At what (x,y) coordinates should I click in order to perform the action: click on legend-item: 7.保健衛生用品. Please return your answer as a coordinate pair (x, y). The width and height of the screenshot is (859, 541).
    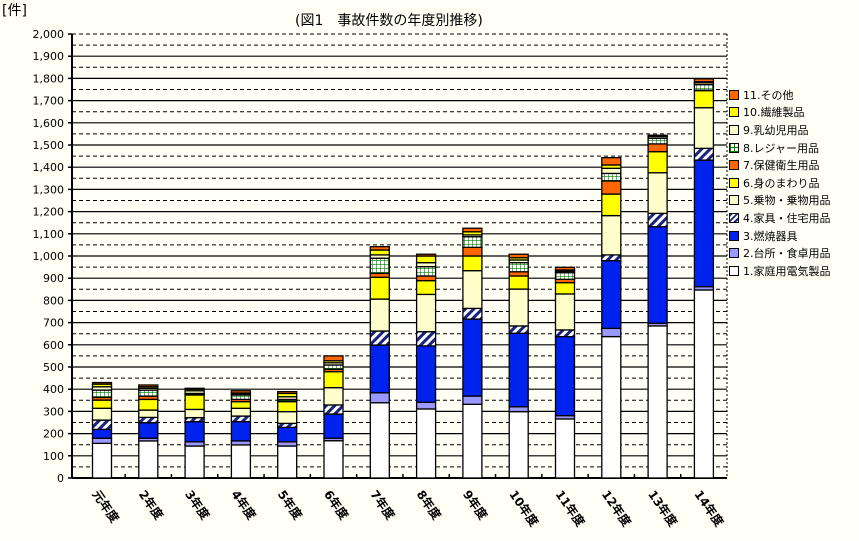
    Looking at the image, I should click on (794, 165).